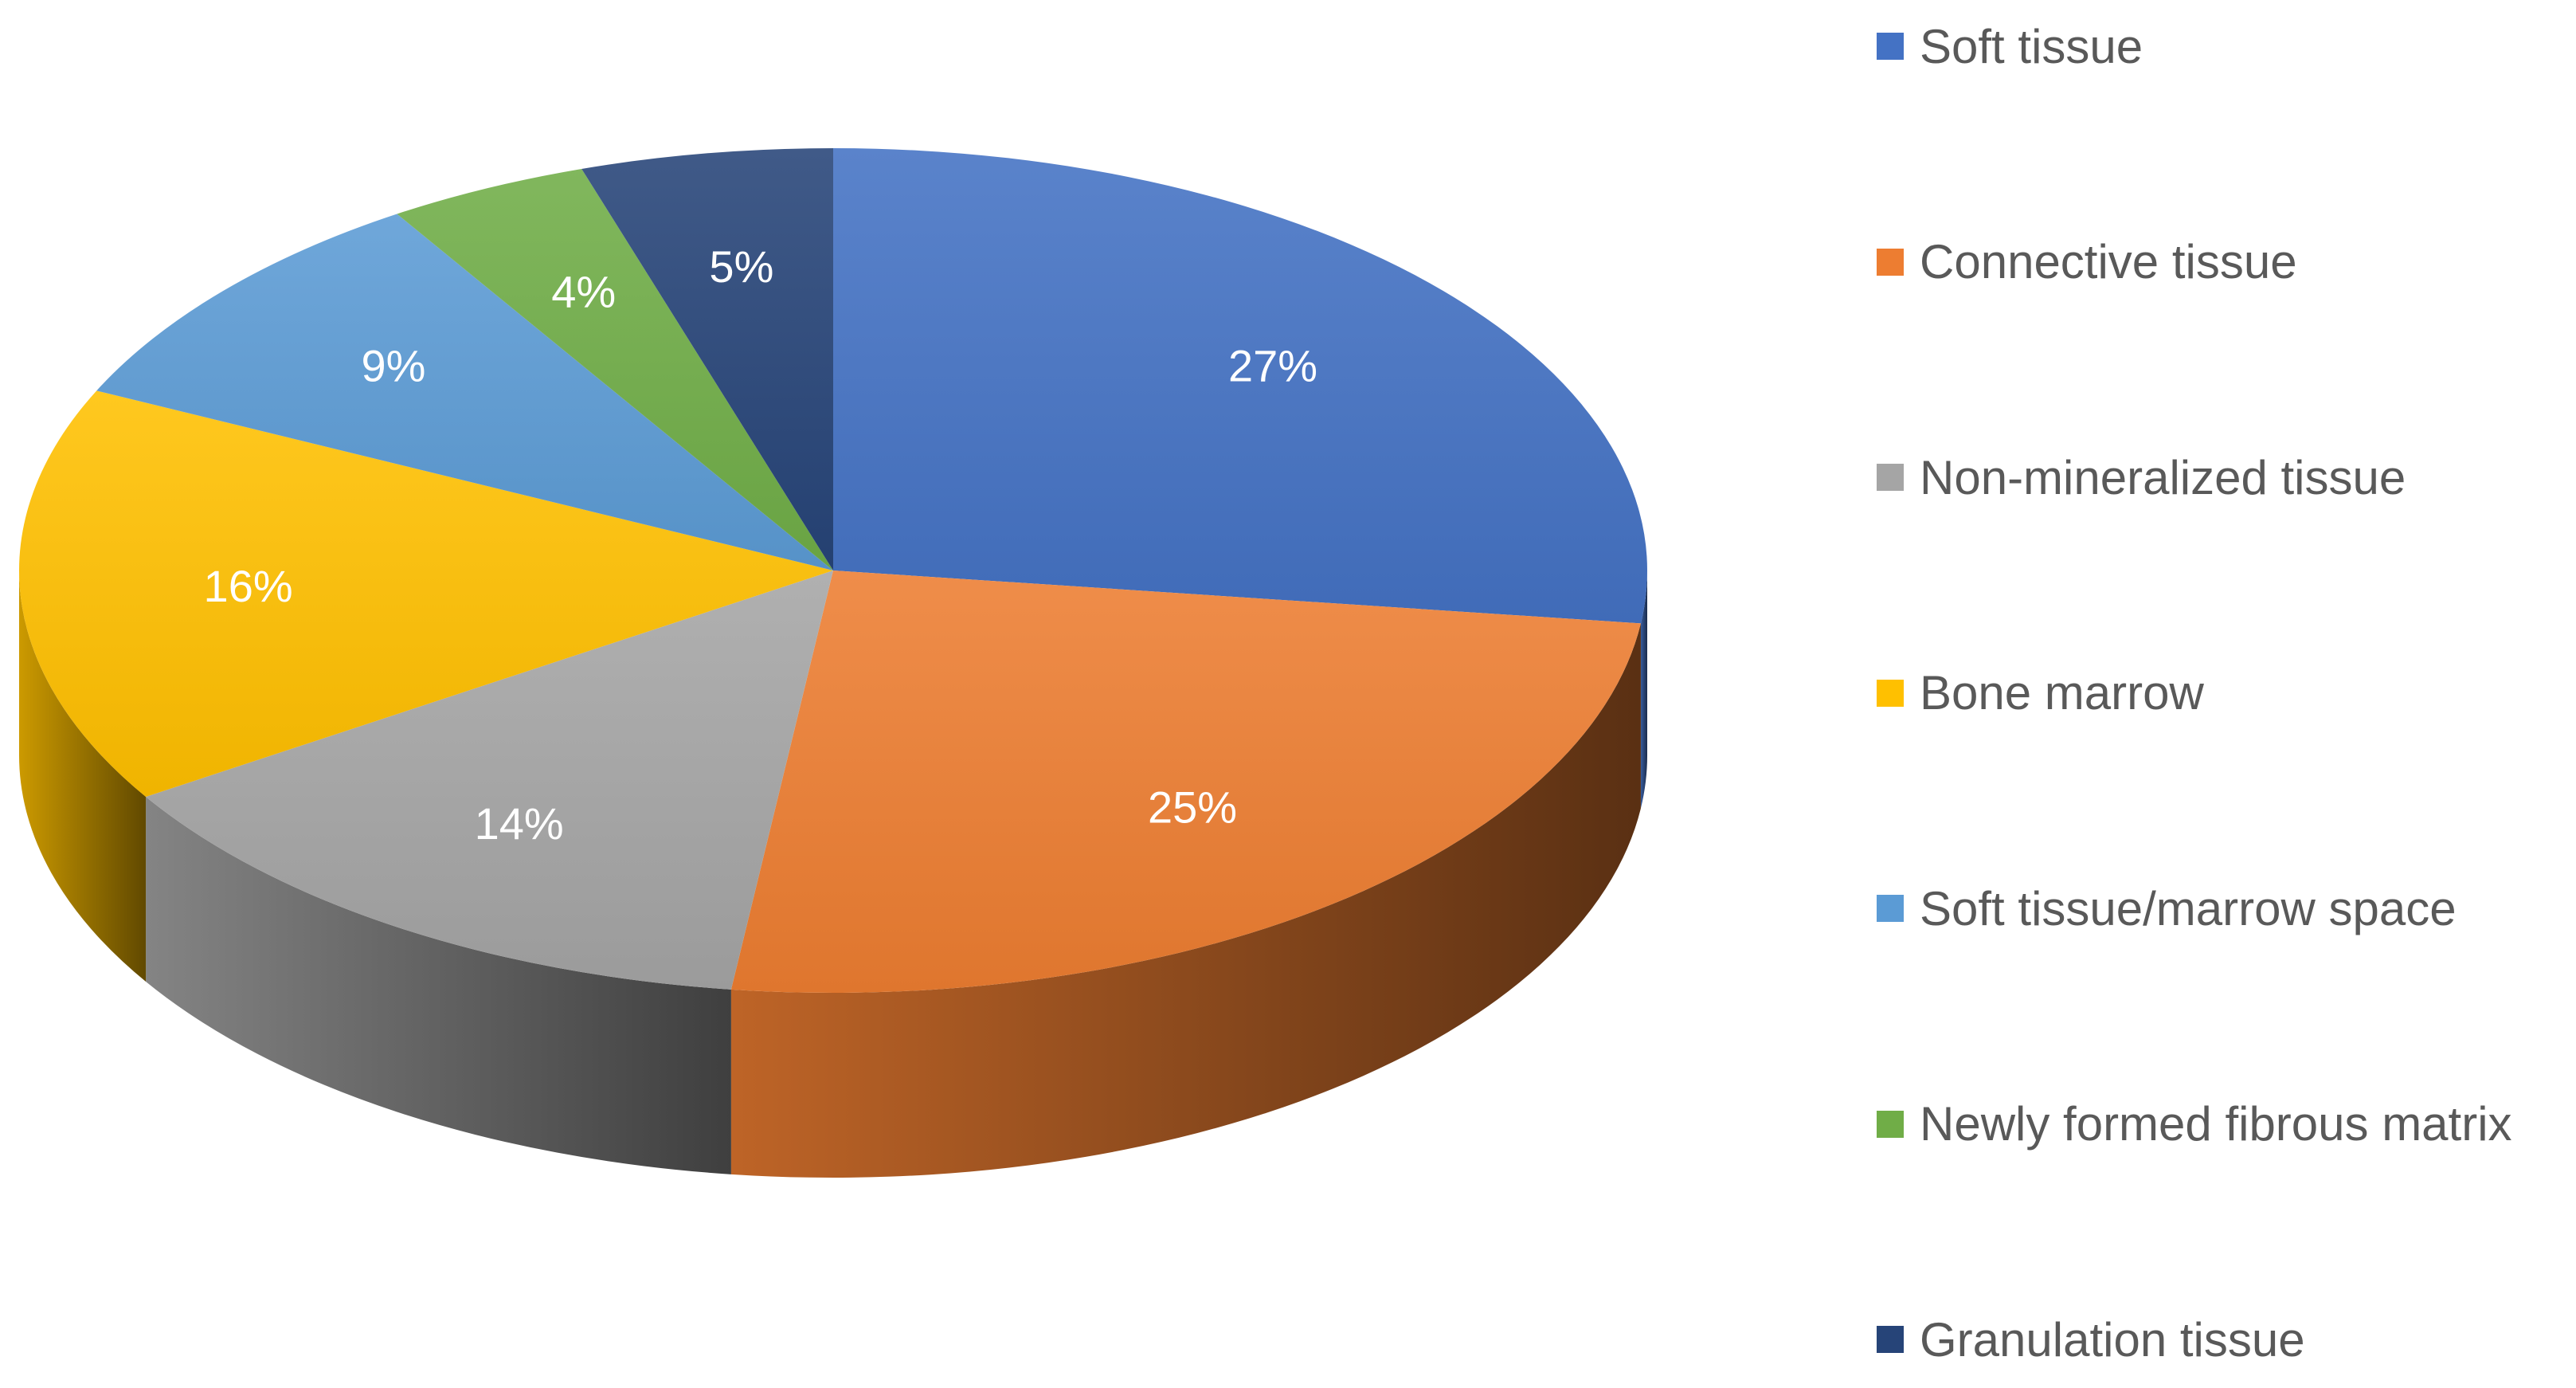  I want to click on pie-slice-connective-tissue, so click(1185, 782).